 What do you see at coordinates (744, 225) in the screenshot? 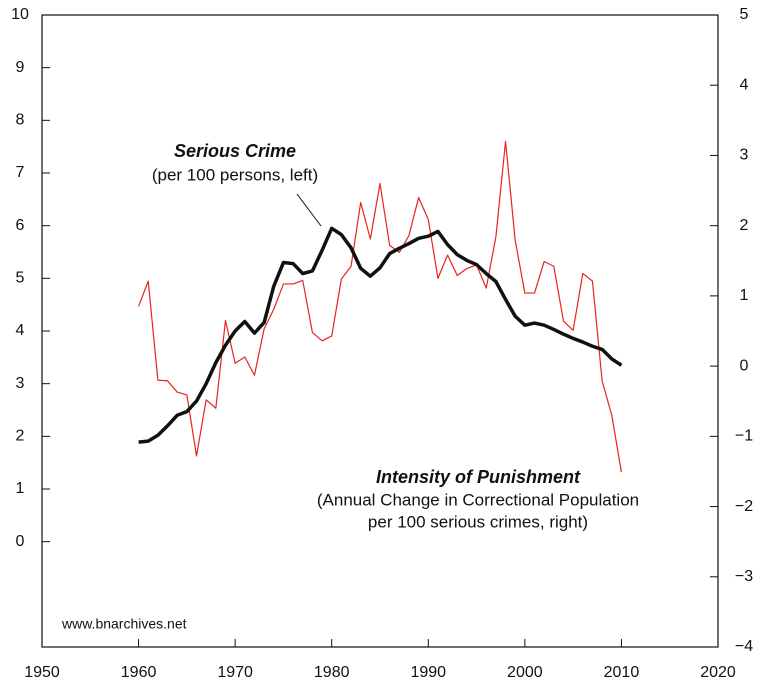
I see `y2-tick-label: 2` at bounding box center [744, 225].